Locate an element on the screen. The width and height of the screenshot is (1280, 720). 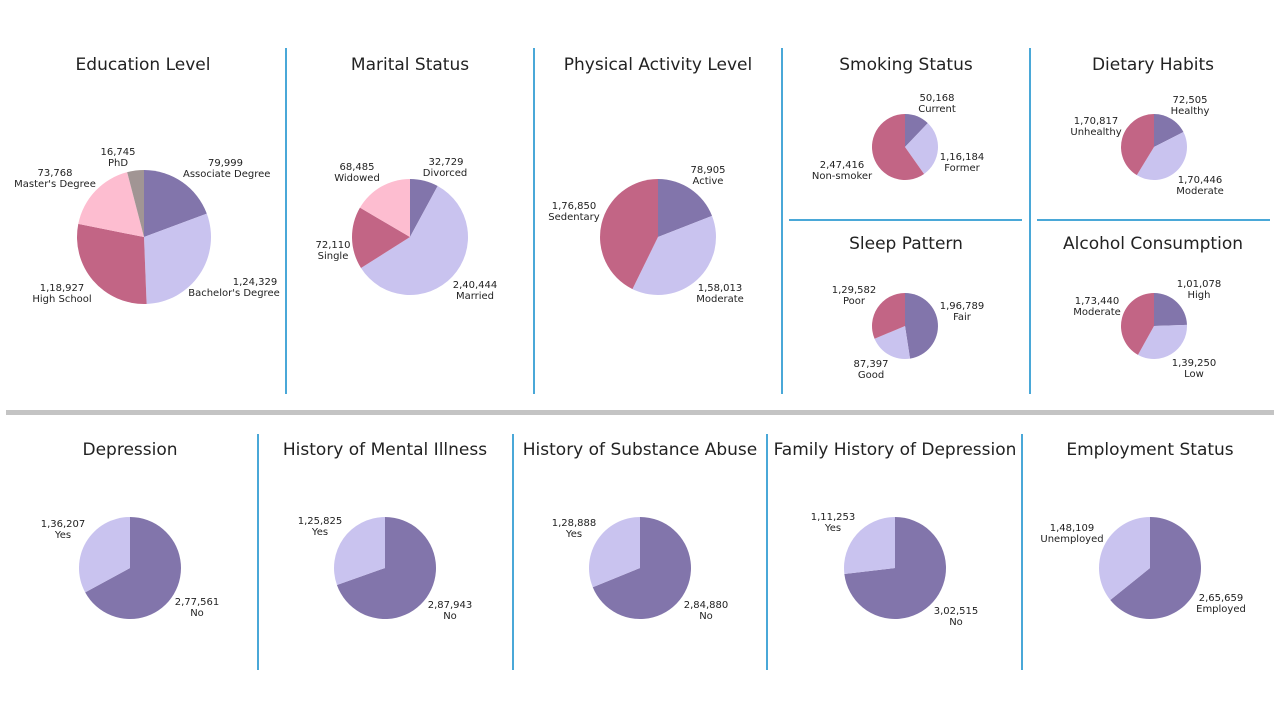
pie-labels: 2,84,880 No 1,28,888 Yes is located at coordinates (640, 570).